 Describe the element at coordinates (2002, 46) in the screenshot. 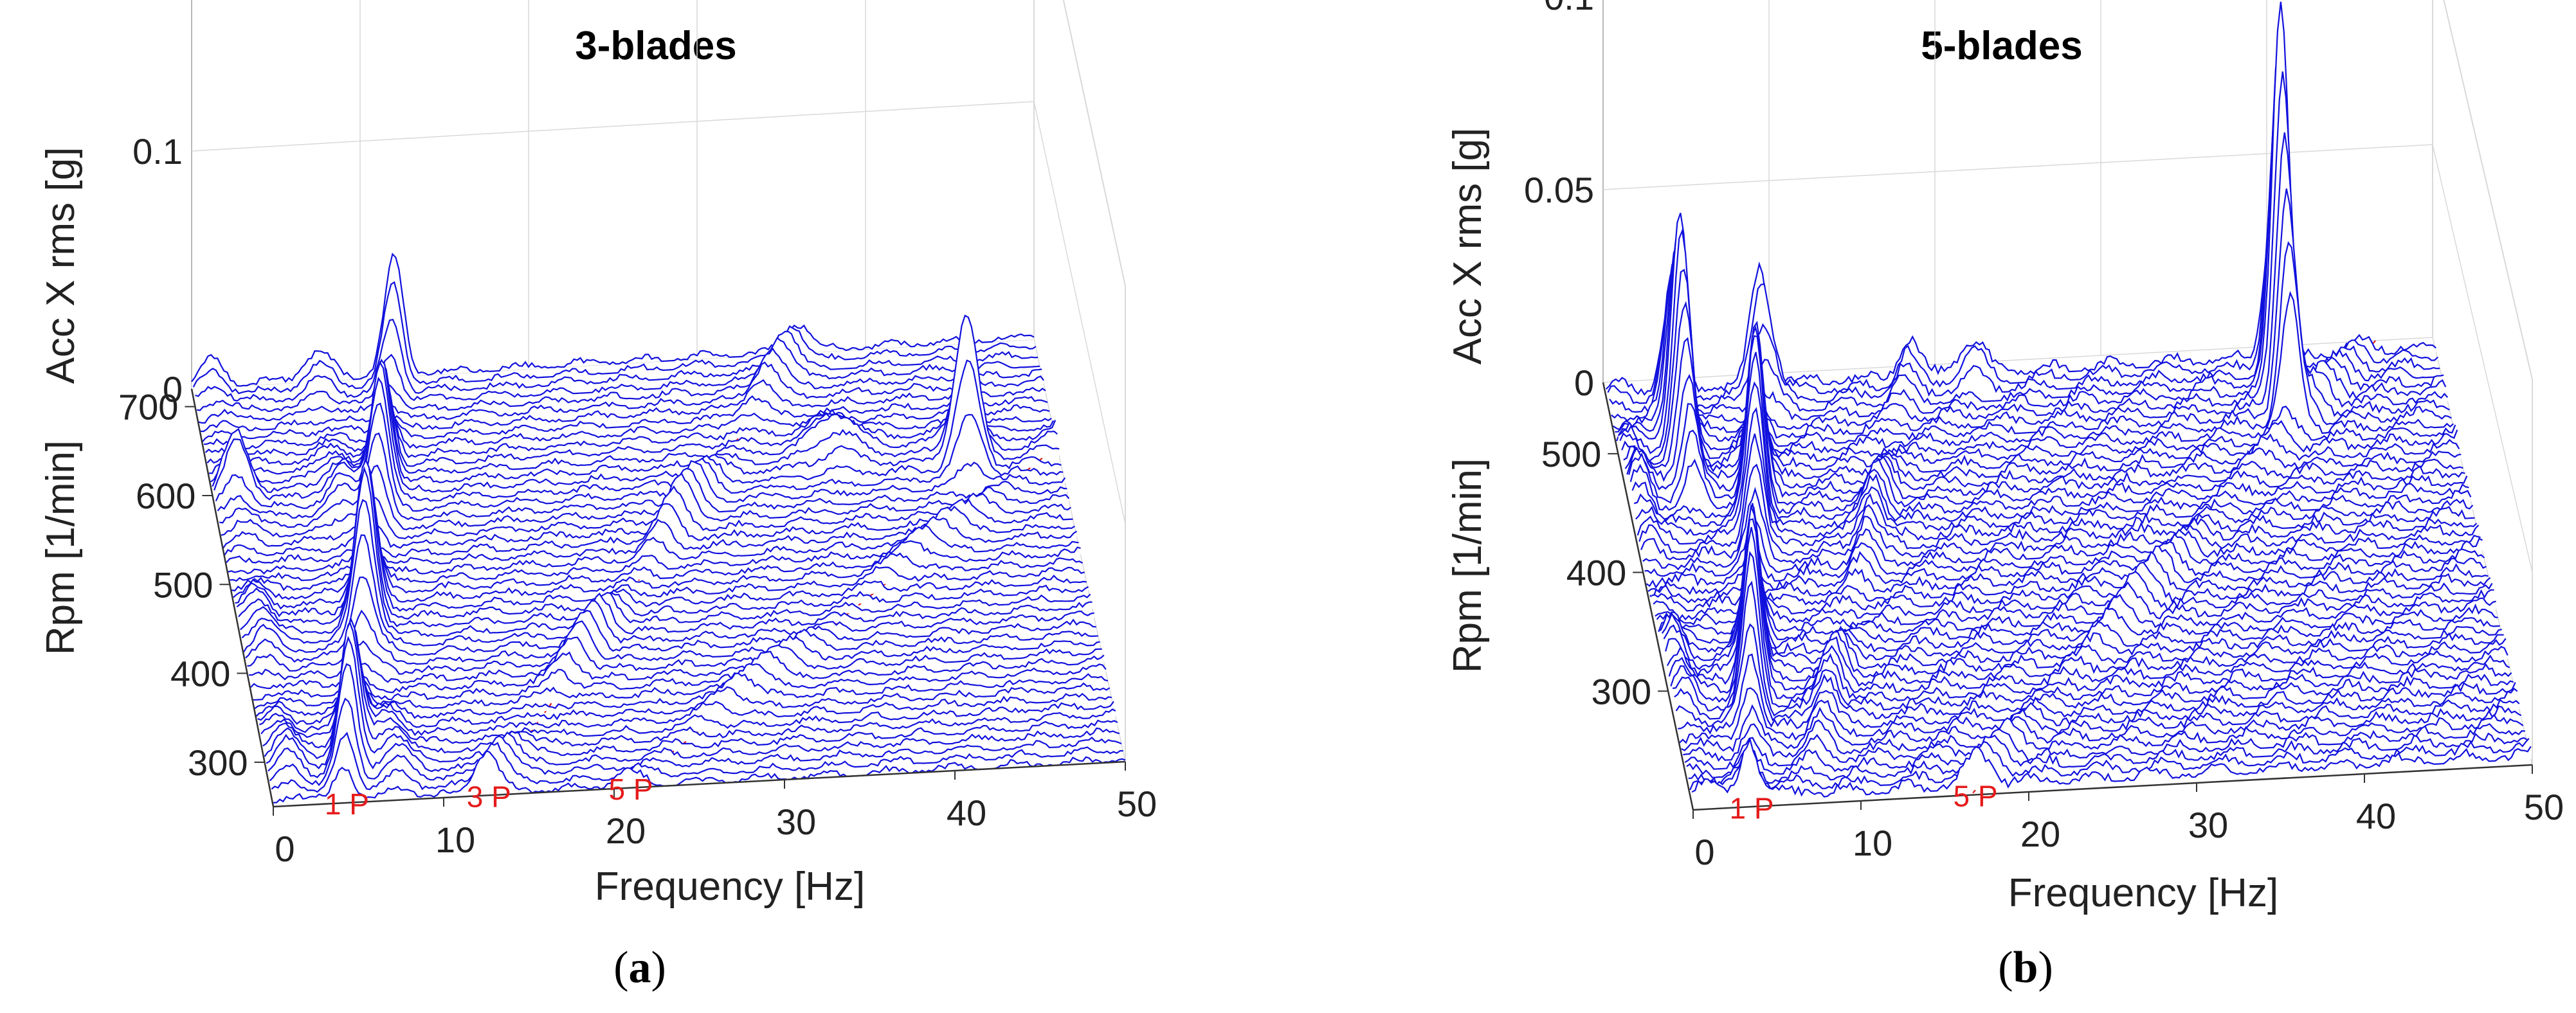

I see `chart-title: 5-blades` at that location.